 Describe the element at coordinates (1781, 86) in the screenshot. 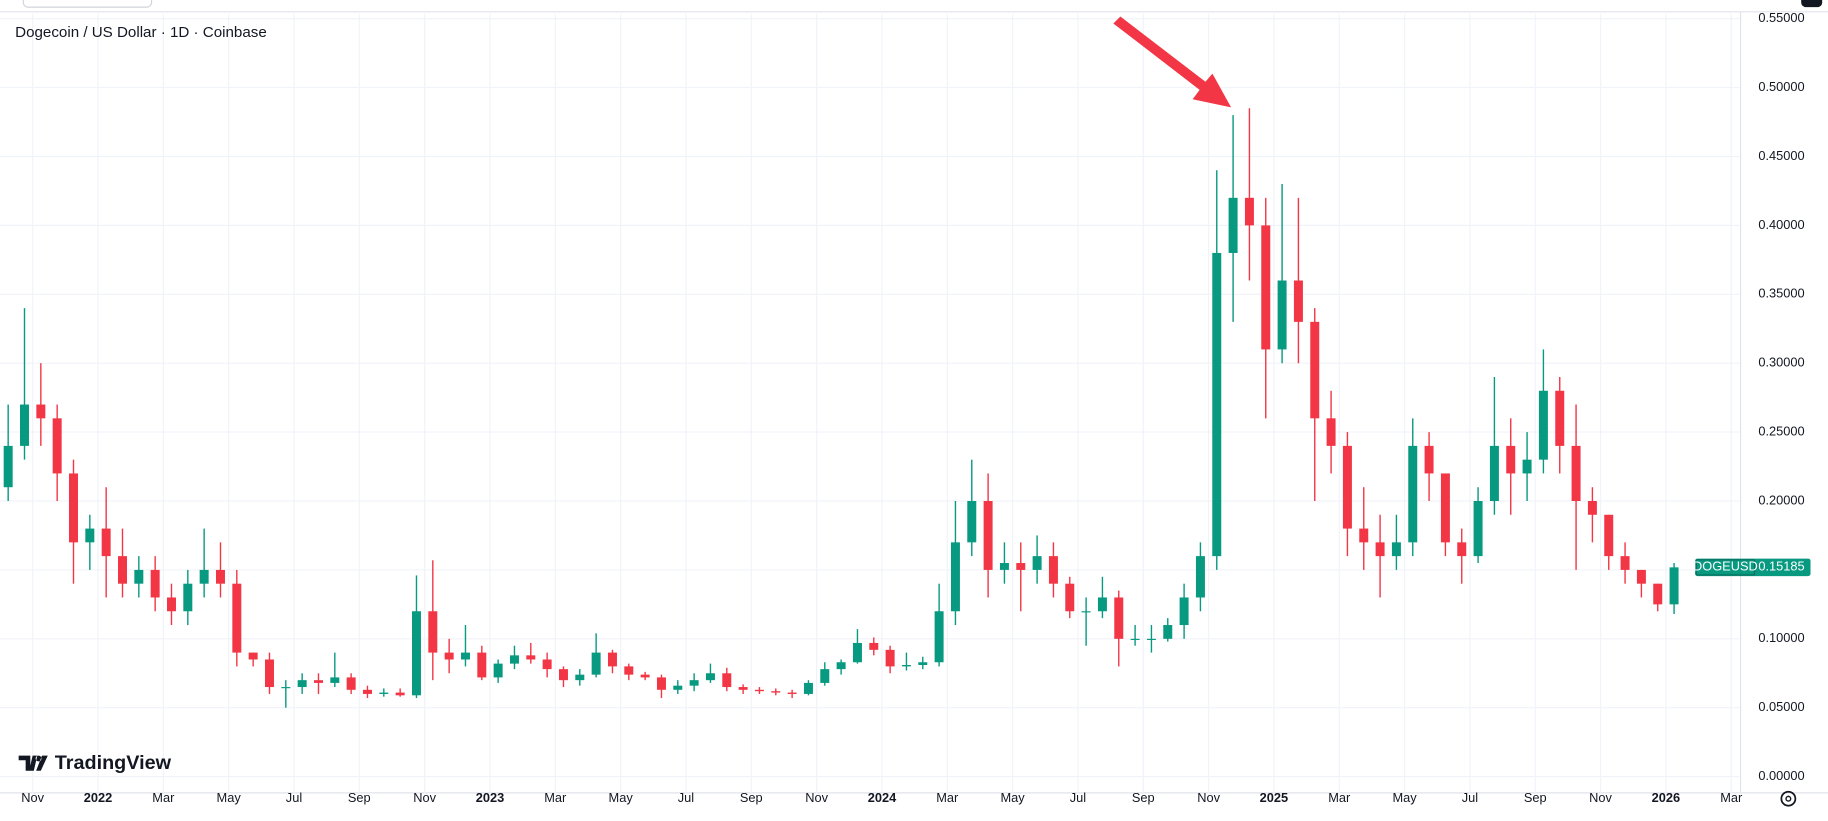

I see `y-tick-label: 0.50000` at that location.